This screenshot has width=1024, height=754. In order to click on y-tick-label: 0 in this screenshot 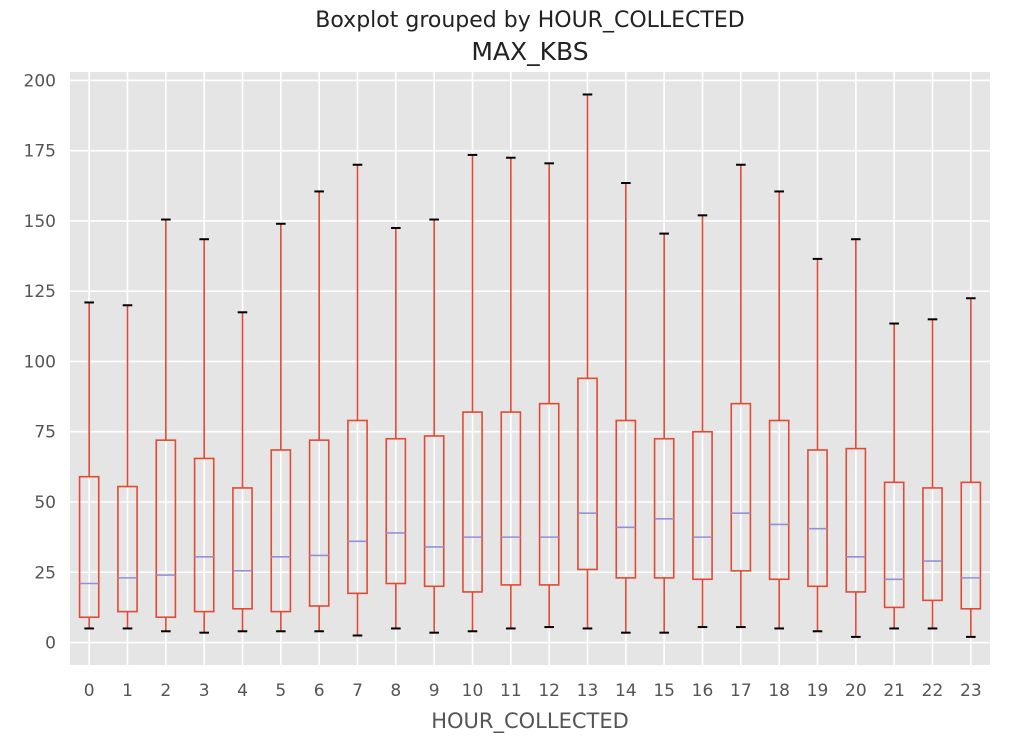, I will do `click(50, 644)`.